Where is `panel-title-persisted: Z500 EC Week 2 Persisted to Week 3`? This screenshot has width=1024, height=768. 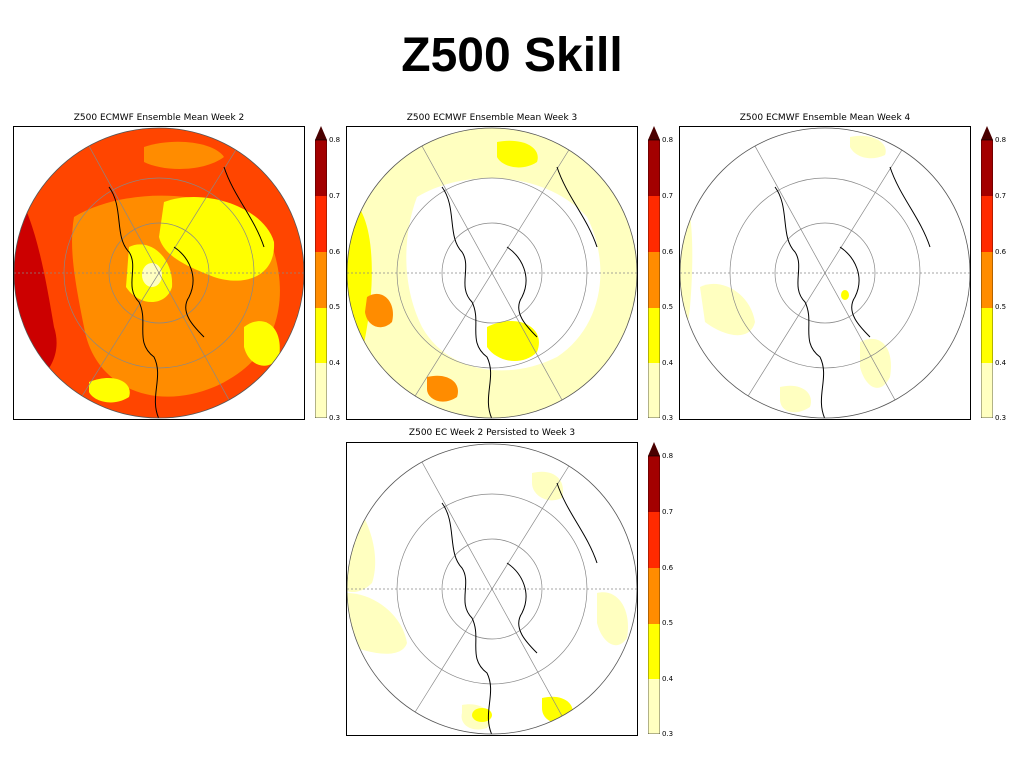 panel-title-persisted: Z500 EC Week 2 Persisted to Week 3 is located at coordinates (492, 433).